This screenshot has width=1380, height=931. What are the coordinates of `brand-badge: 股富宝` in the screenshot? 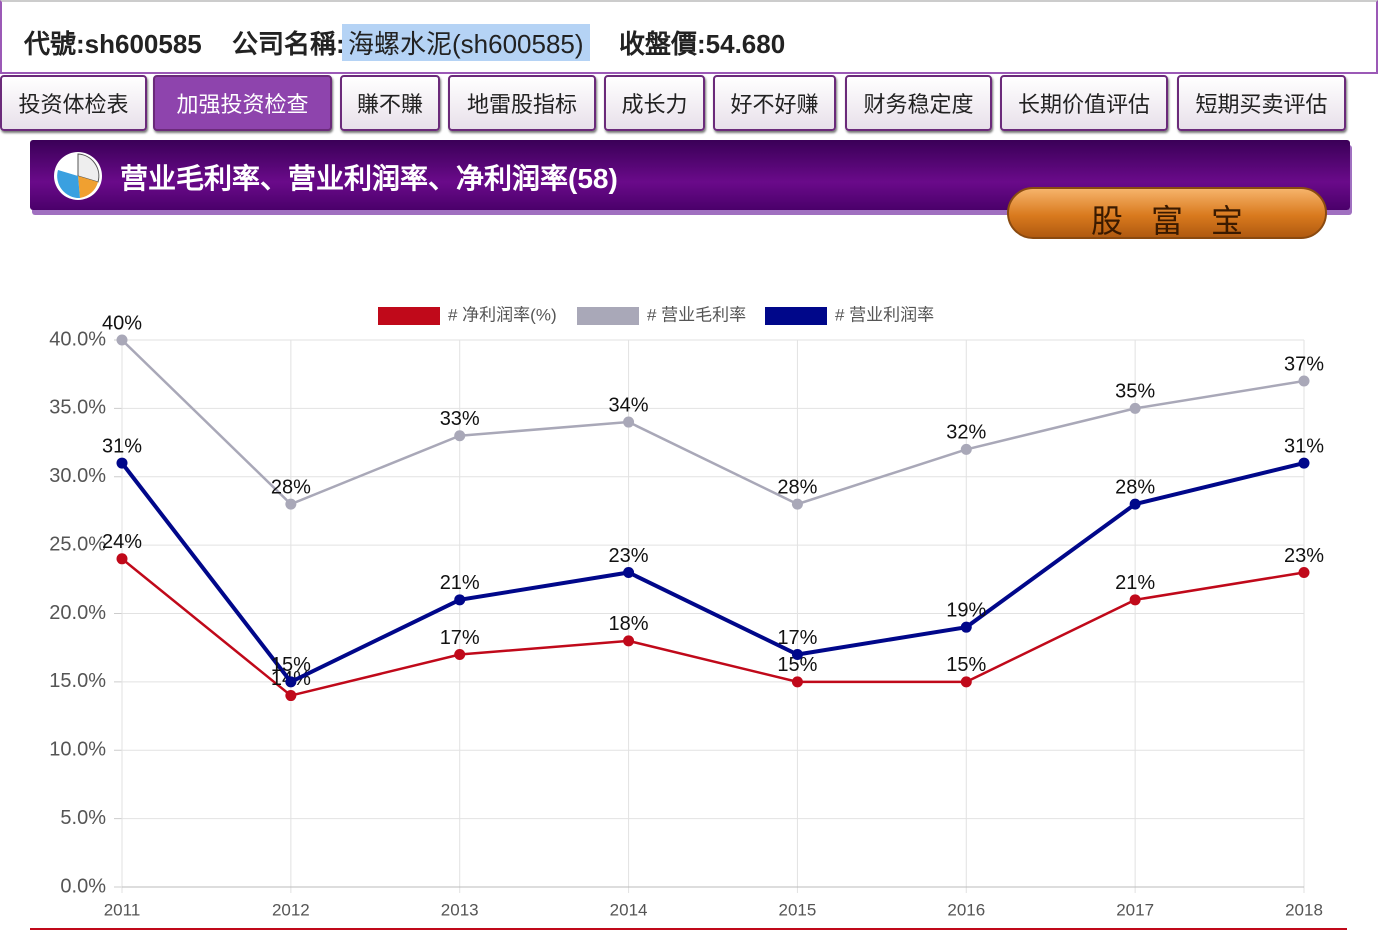 It's located at (1167, 213).